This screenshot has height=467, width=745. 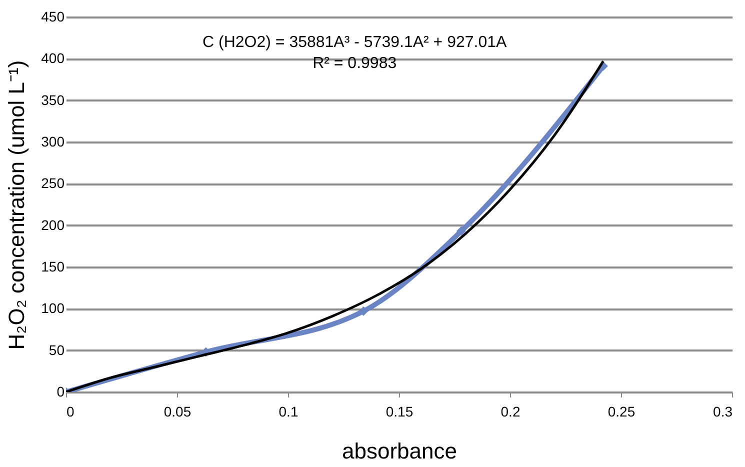 I want to click on x-axis-title: absorbance, so click(x=399, y=451).